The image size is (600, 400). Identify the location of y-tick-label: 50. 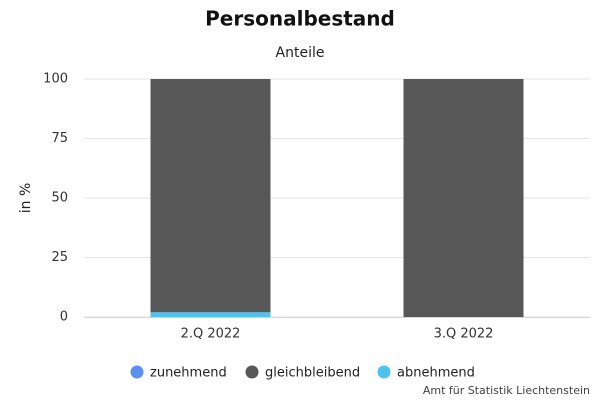
(59, 198).